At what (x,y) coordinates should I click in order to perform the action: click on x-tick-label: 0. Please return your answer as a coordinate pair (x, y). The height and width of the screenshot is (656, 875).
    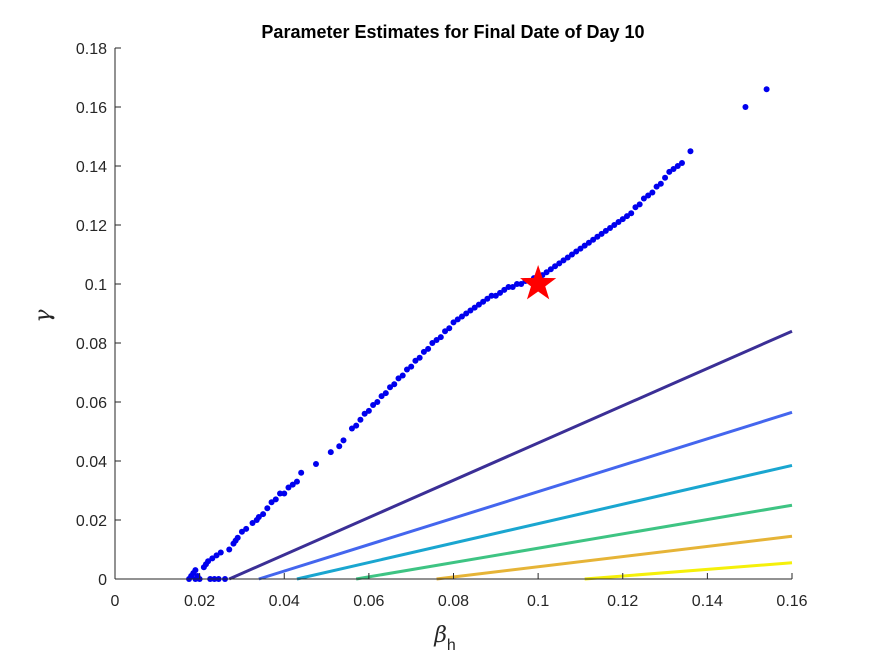
    Looking at the image, I should click on (115, 601).